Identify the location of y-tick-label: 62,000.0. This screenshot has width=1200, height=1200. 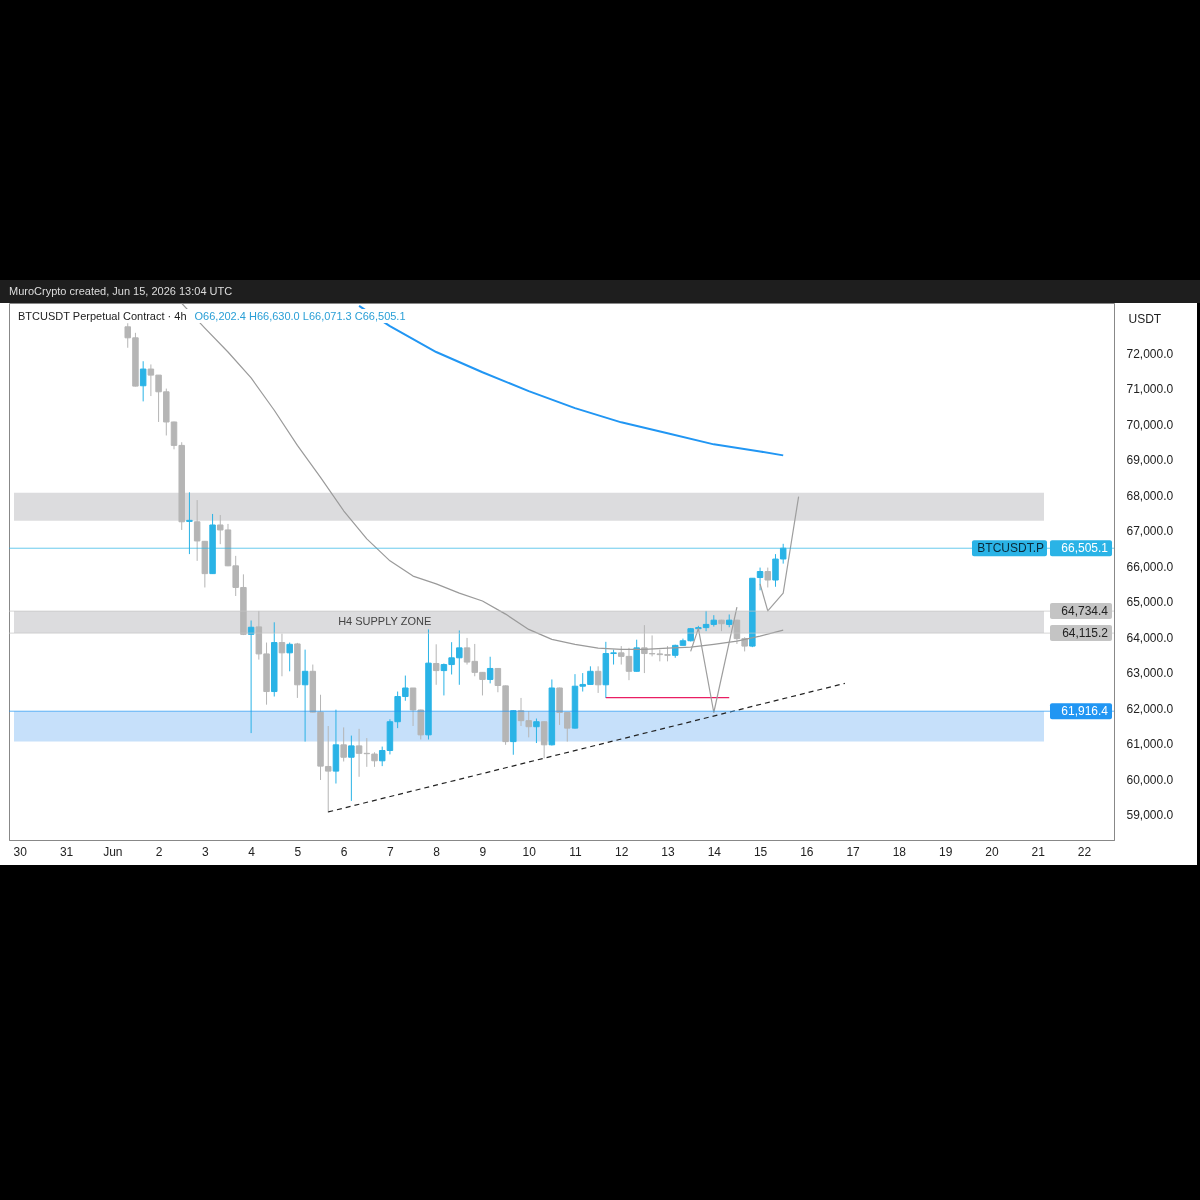
(1150, 708).